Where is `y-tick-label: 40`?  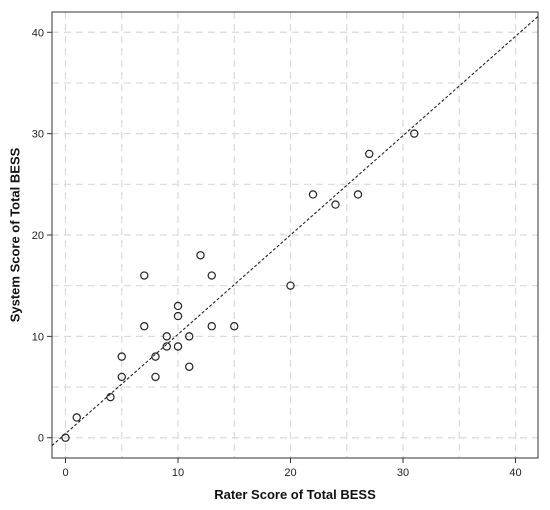 y-tick-label: 40 is located at coordinates (38, 33).